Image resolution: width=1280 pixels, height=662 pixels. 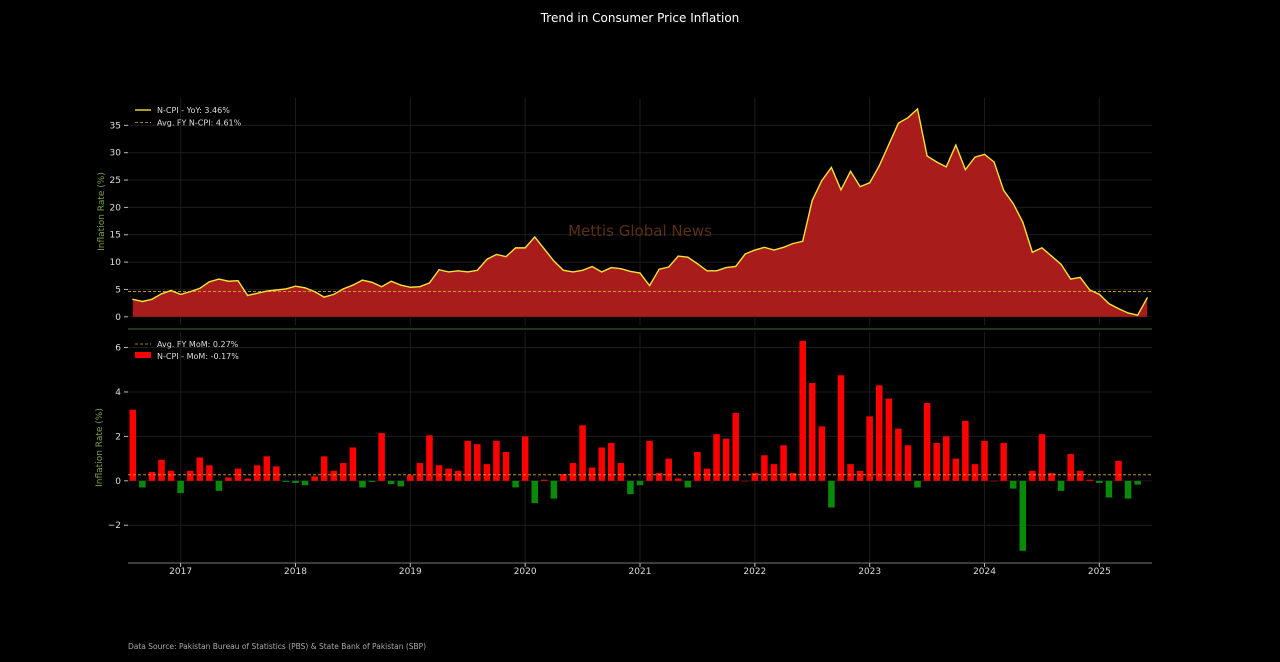 What do you see at coordinates (102, 211) in the screenshot?
I see `y-axis-label-top: Inflation Rate (%)` at bounding box center [102, 211].